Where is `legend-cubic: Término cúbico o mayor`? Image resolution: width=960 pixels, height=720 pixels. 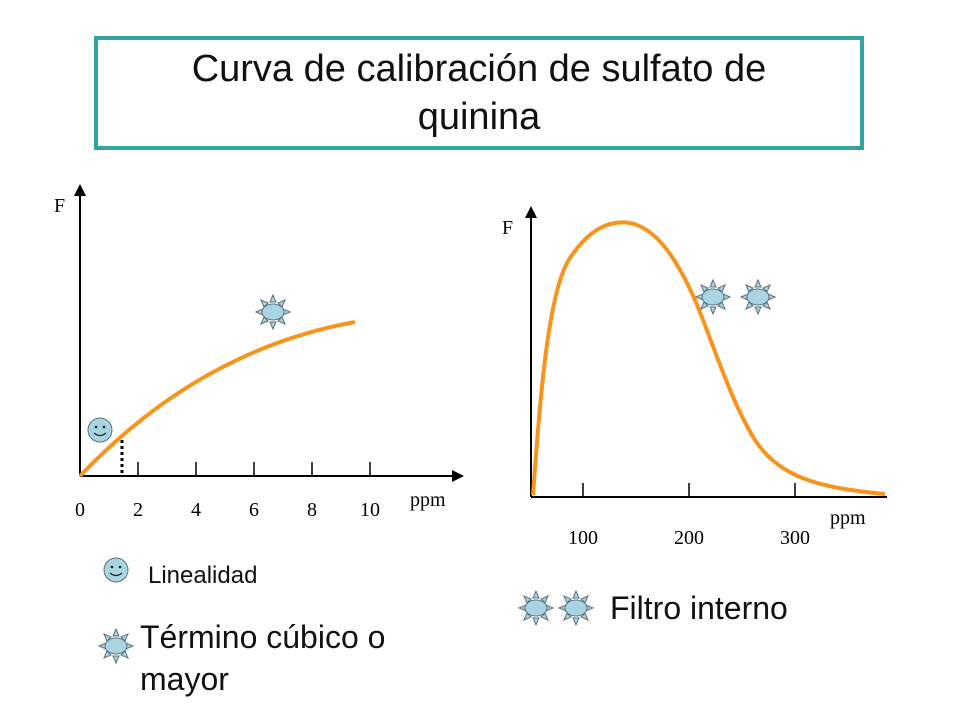
legend-cubic: Término cúbico o mayor is located at coordinates (263, 658).